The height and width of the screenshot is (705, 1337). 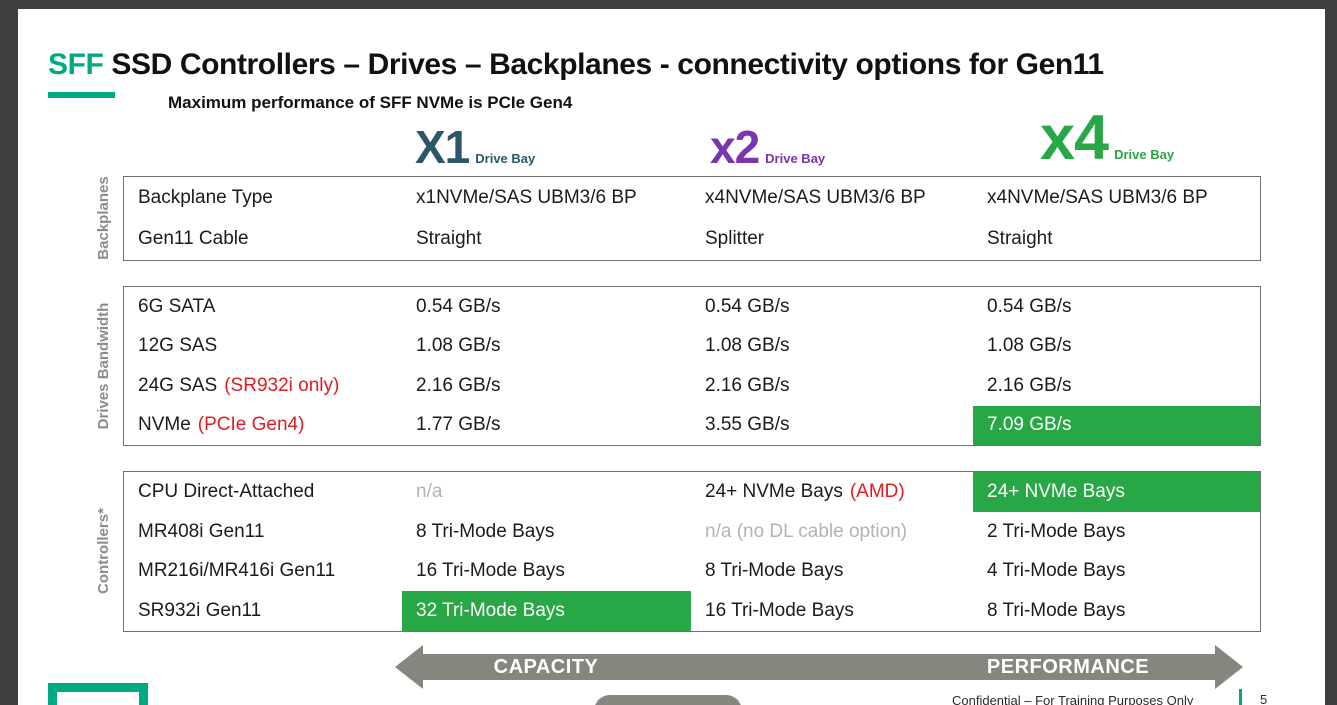 I want to click on cell-x2: 1.08 GB/s, so click(x=747, y=346).